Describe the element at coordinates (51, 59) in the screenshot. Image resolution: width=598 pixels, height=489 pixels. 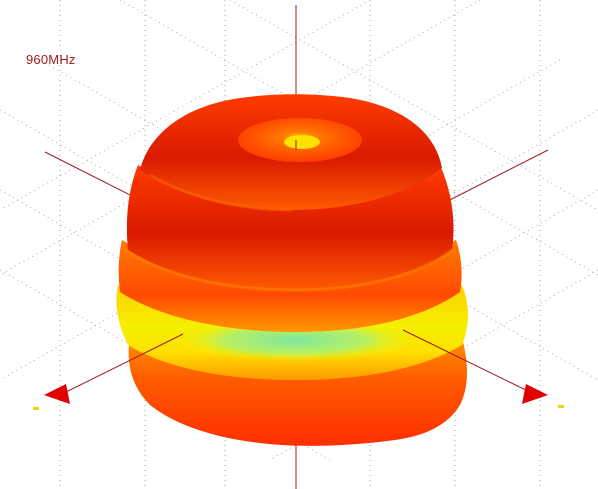
I see `frequency-label: 960MHz` at that location.